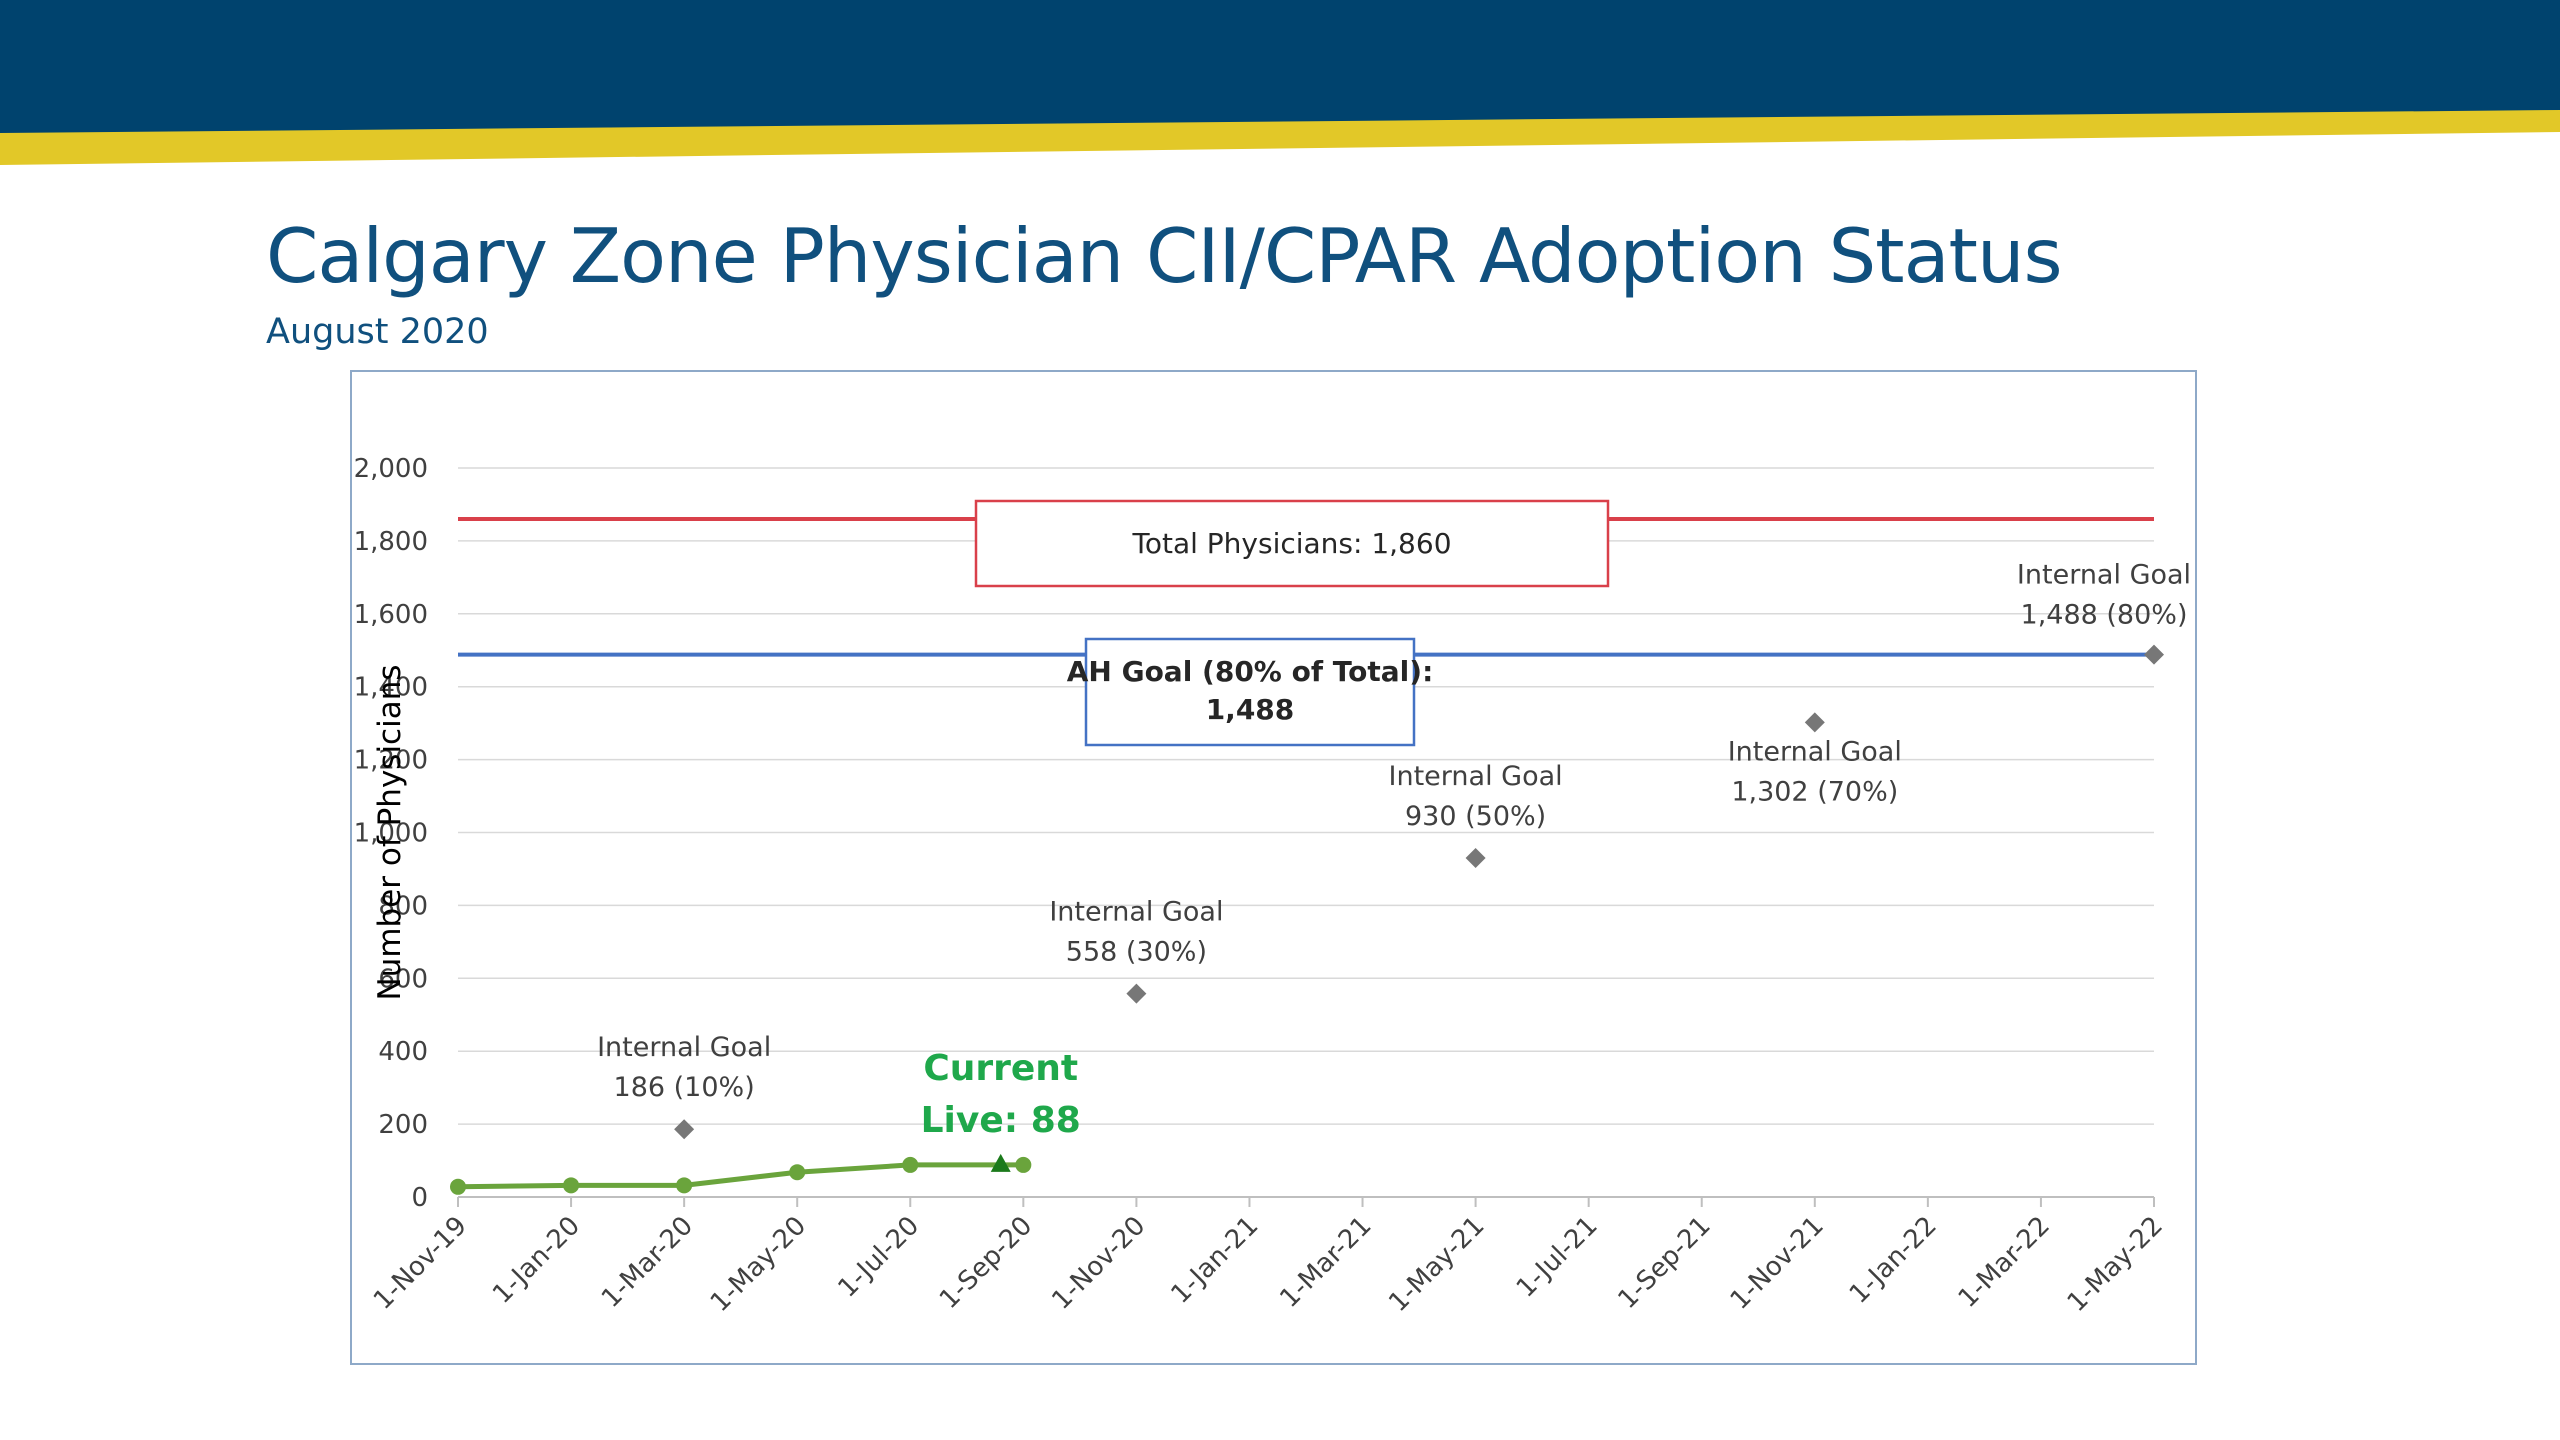 This screenshot has width=2560, height=1440. I want to click on goal-annotation-line2: 1,302 (70%), so click(1814, 791).